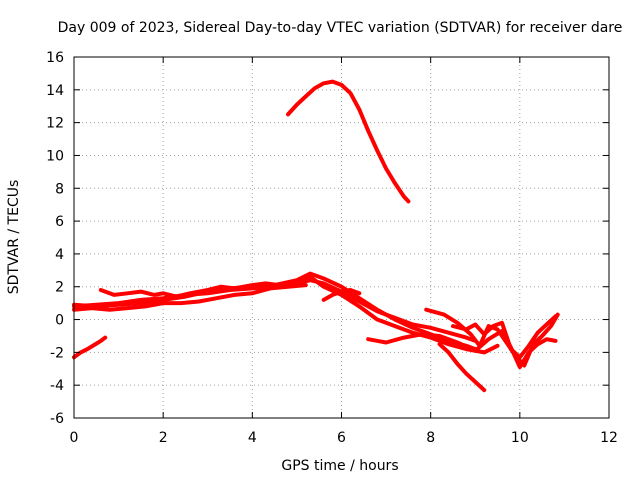  Describe the element at coordinates (59, 255) in the screenshot. I see `y-tick-label: 4` at that location.